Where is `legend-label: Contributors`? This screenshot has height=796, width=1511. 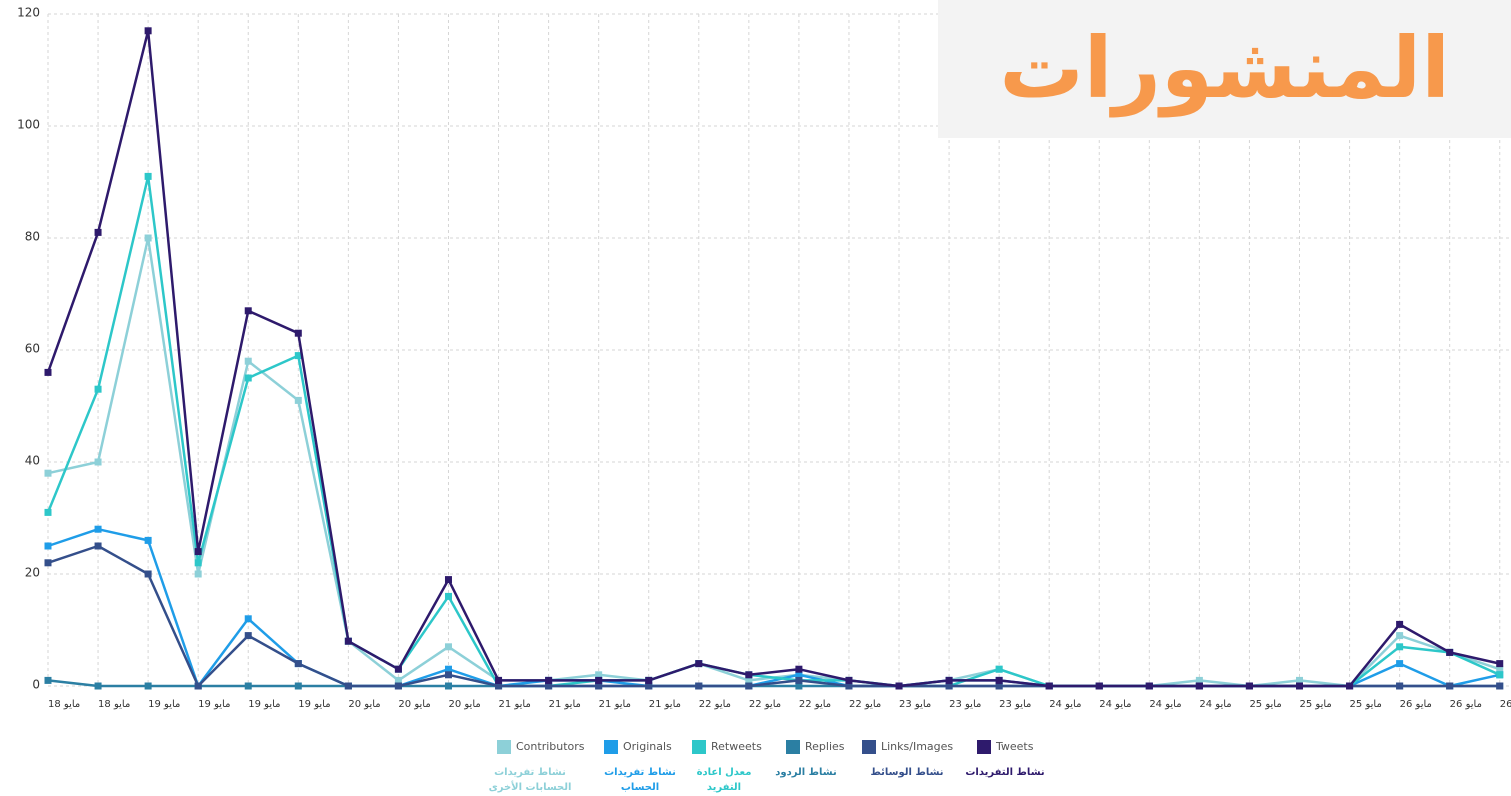
legend-label: Contributors is located at coordinates (550, 746).